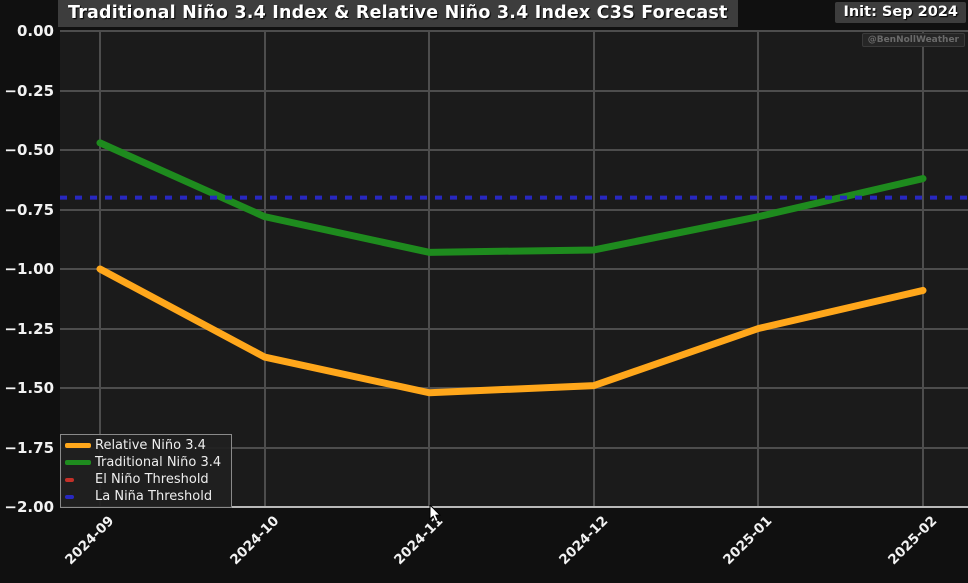 Image resolution: width=968 pixels, height=583 pixels. I want to click on x-axis-spine, so click(514, 507).